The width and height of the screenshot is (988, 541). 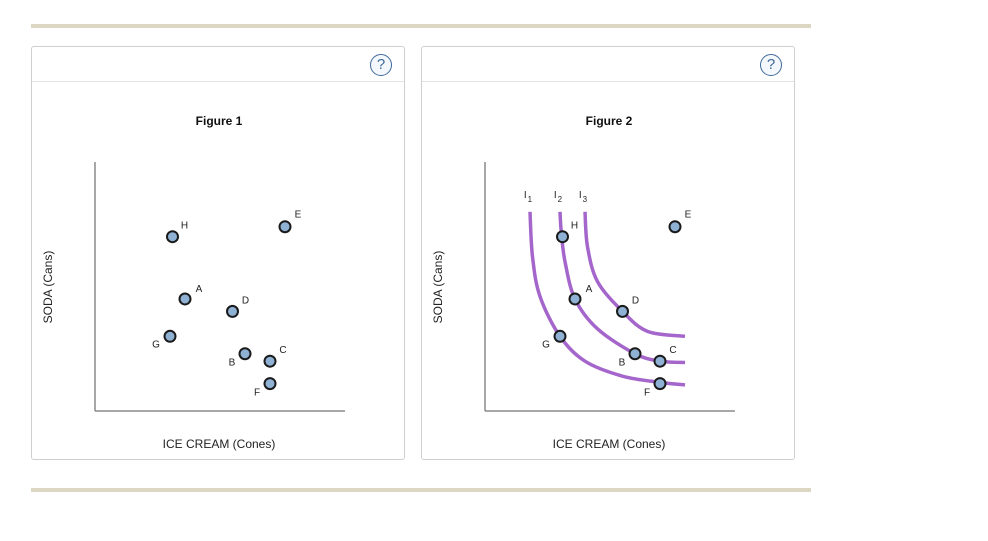 What do you see at coordinates (558, 197) in the screenshot?
I see `curve-label-2: I2` at bounding box center [558, 197].